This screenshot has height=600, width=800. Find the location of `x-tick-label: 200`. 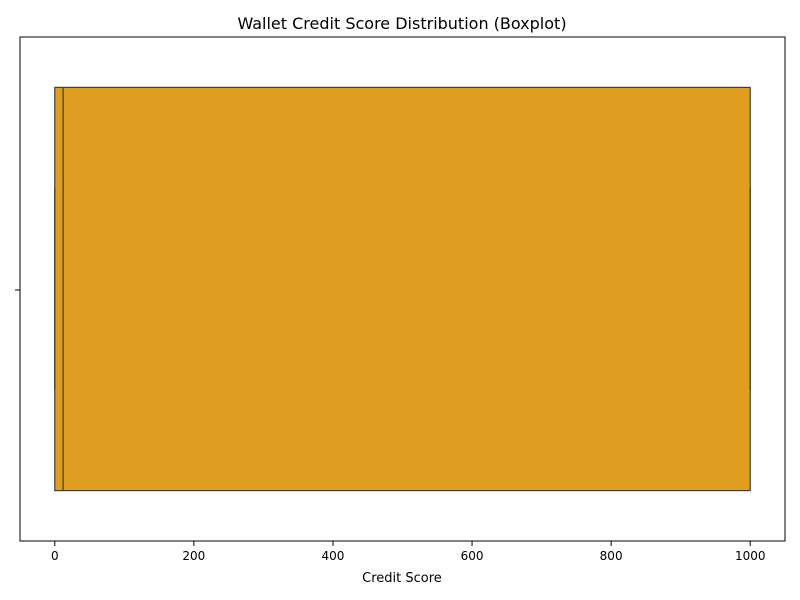

x-tick-label: 200 is located at coordinates (193, 556).